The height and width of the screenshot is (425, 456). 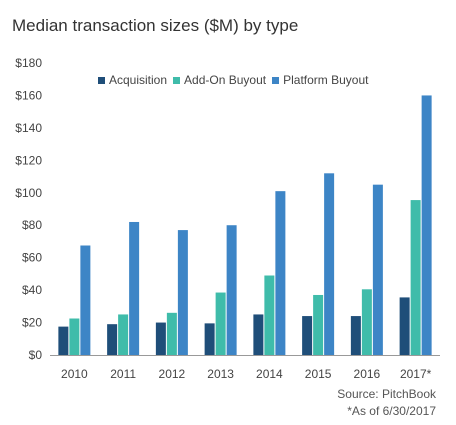 What do you see at coordinates (415, 277) in the screenshot?
I see `bar-add-on-buyout-2017` at bounding box center [415, 277].